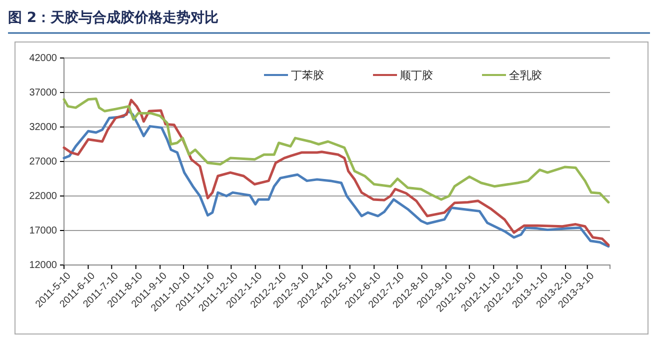  I want to click on y-tick-label: 32000, so click(43, 128).